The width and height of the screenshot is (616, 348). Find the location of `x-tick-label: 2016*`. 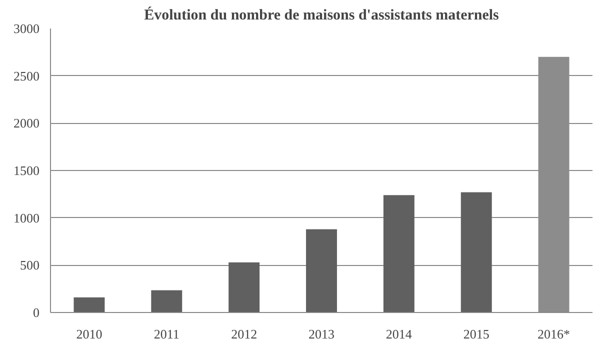

x-tick-label: 2016* is located at coordinates (554, 334).